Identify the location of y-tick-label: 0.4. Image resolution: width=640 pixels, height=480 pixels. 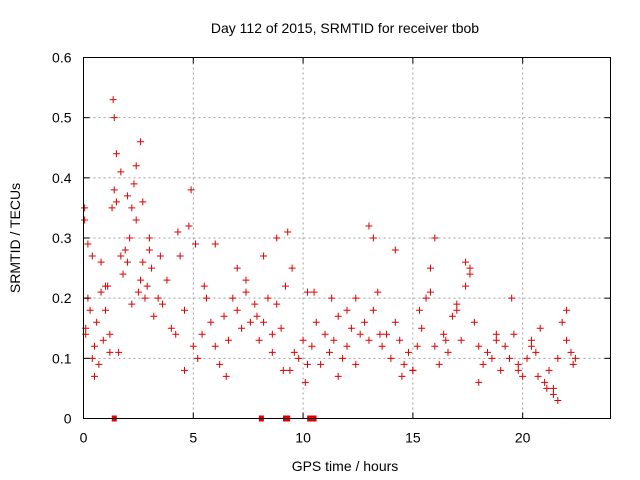
(62, 178).